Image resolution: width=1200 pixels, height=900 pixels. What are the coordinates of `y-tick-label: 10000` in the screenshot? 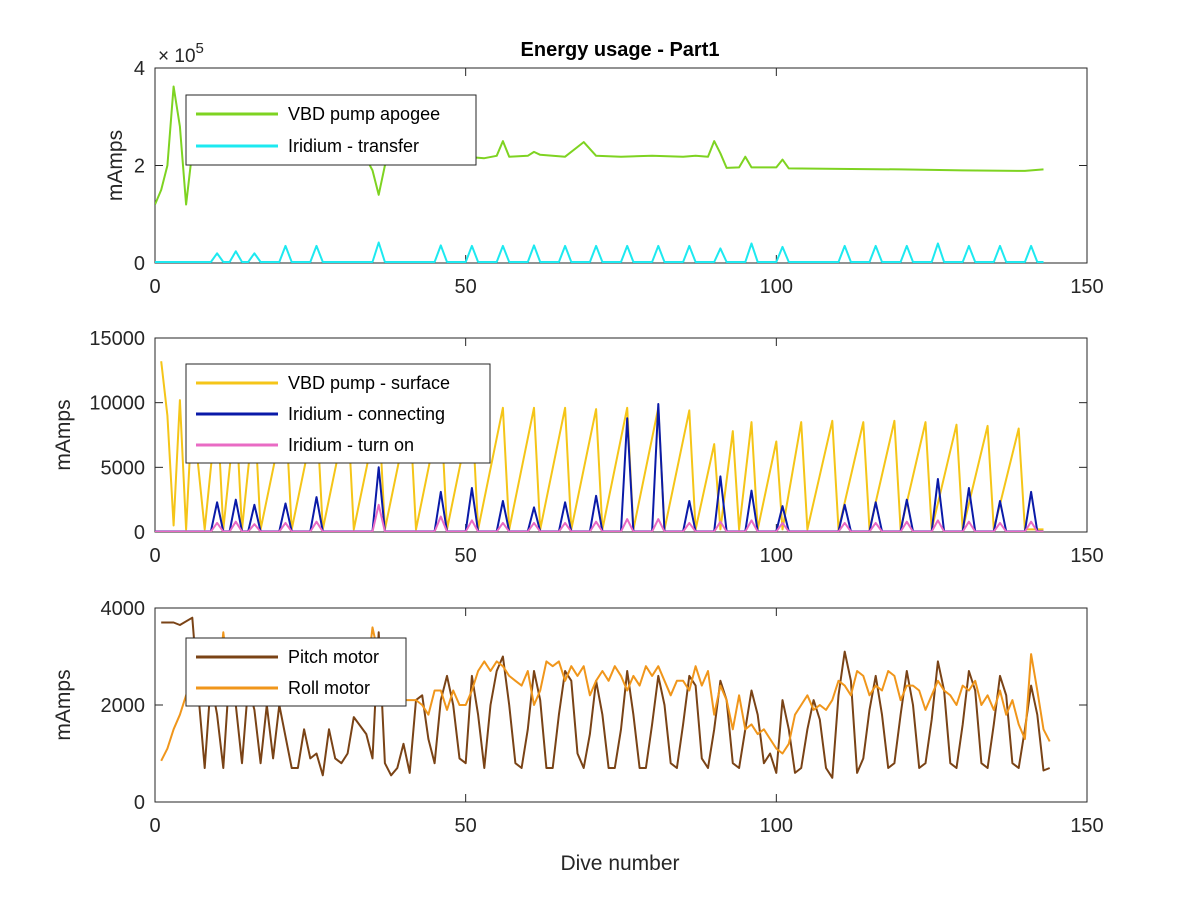 It's located at (117, 404).